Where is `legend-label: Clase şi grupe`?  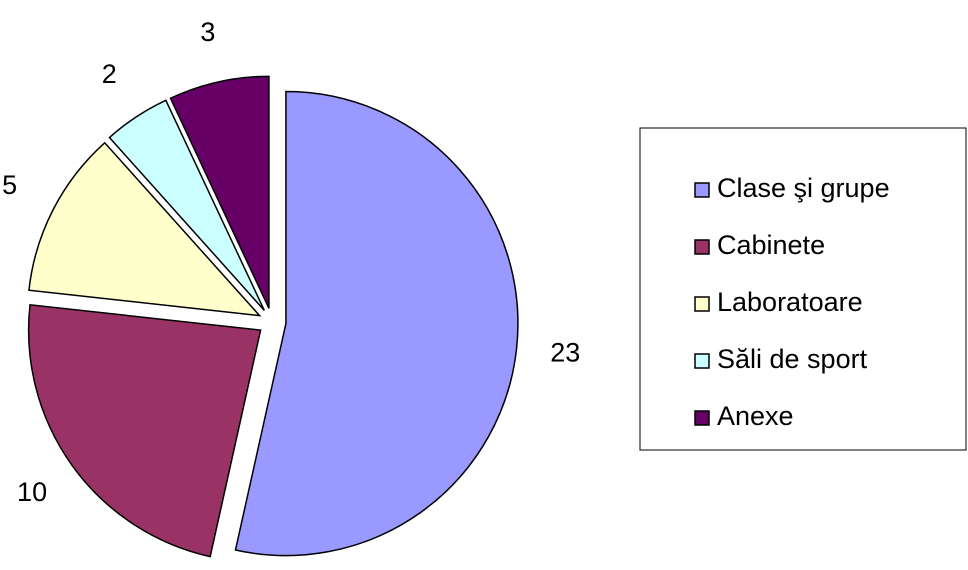
legend-label: Clase şi grupe is located at coordinates (803, 188).